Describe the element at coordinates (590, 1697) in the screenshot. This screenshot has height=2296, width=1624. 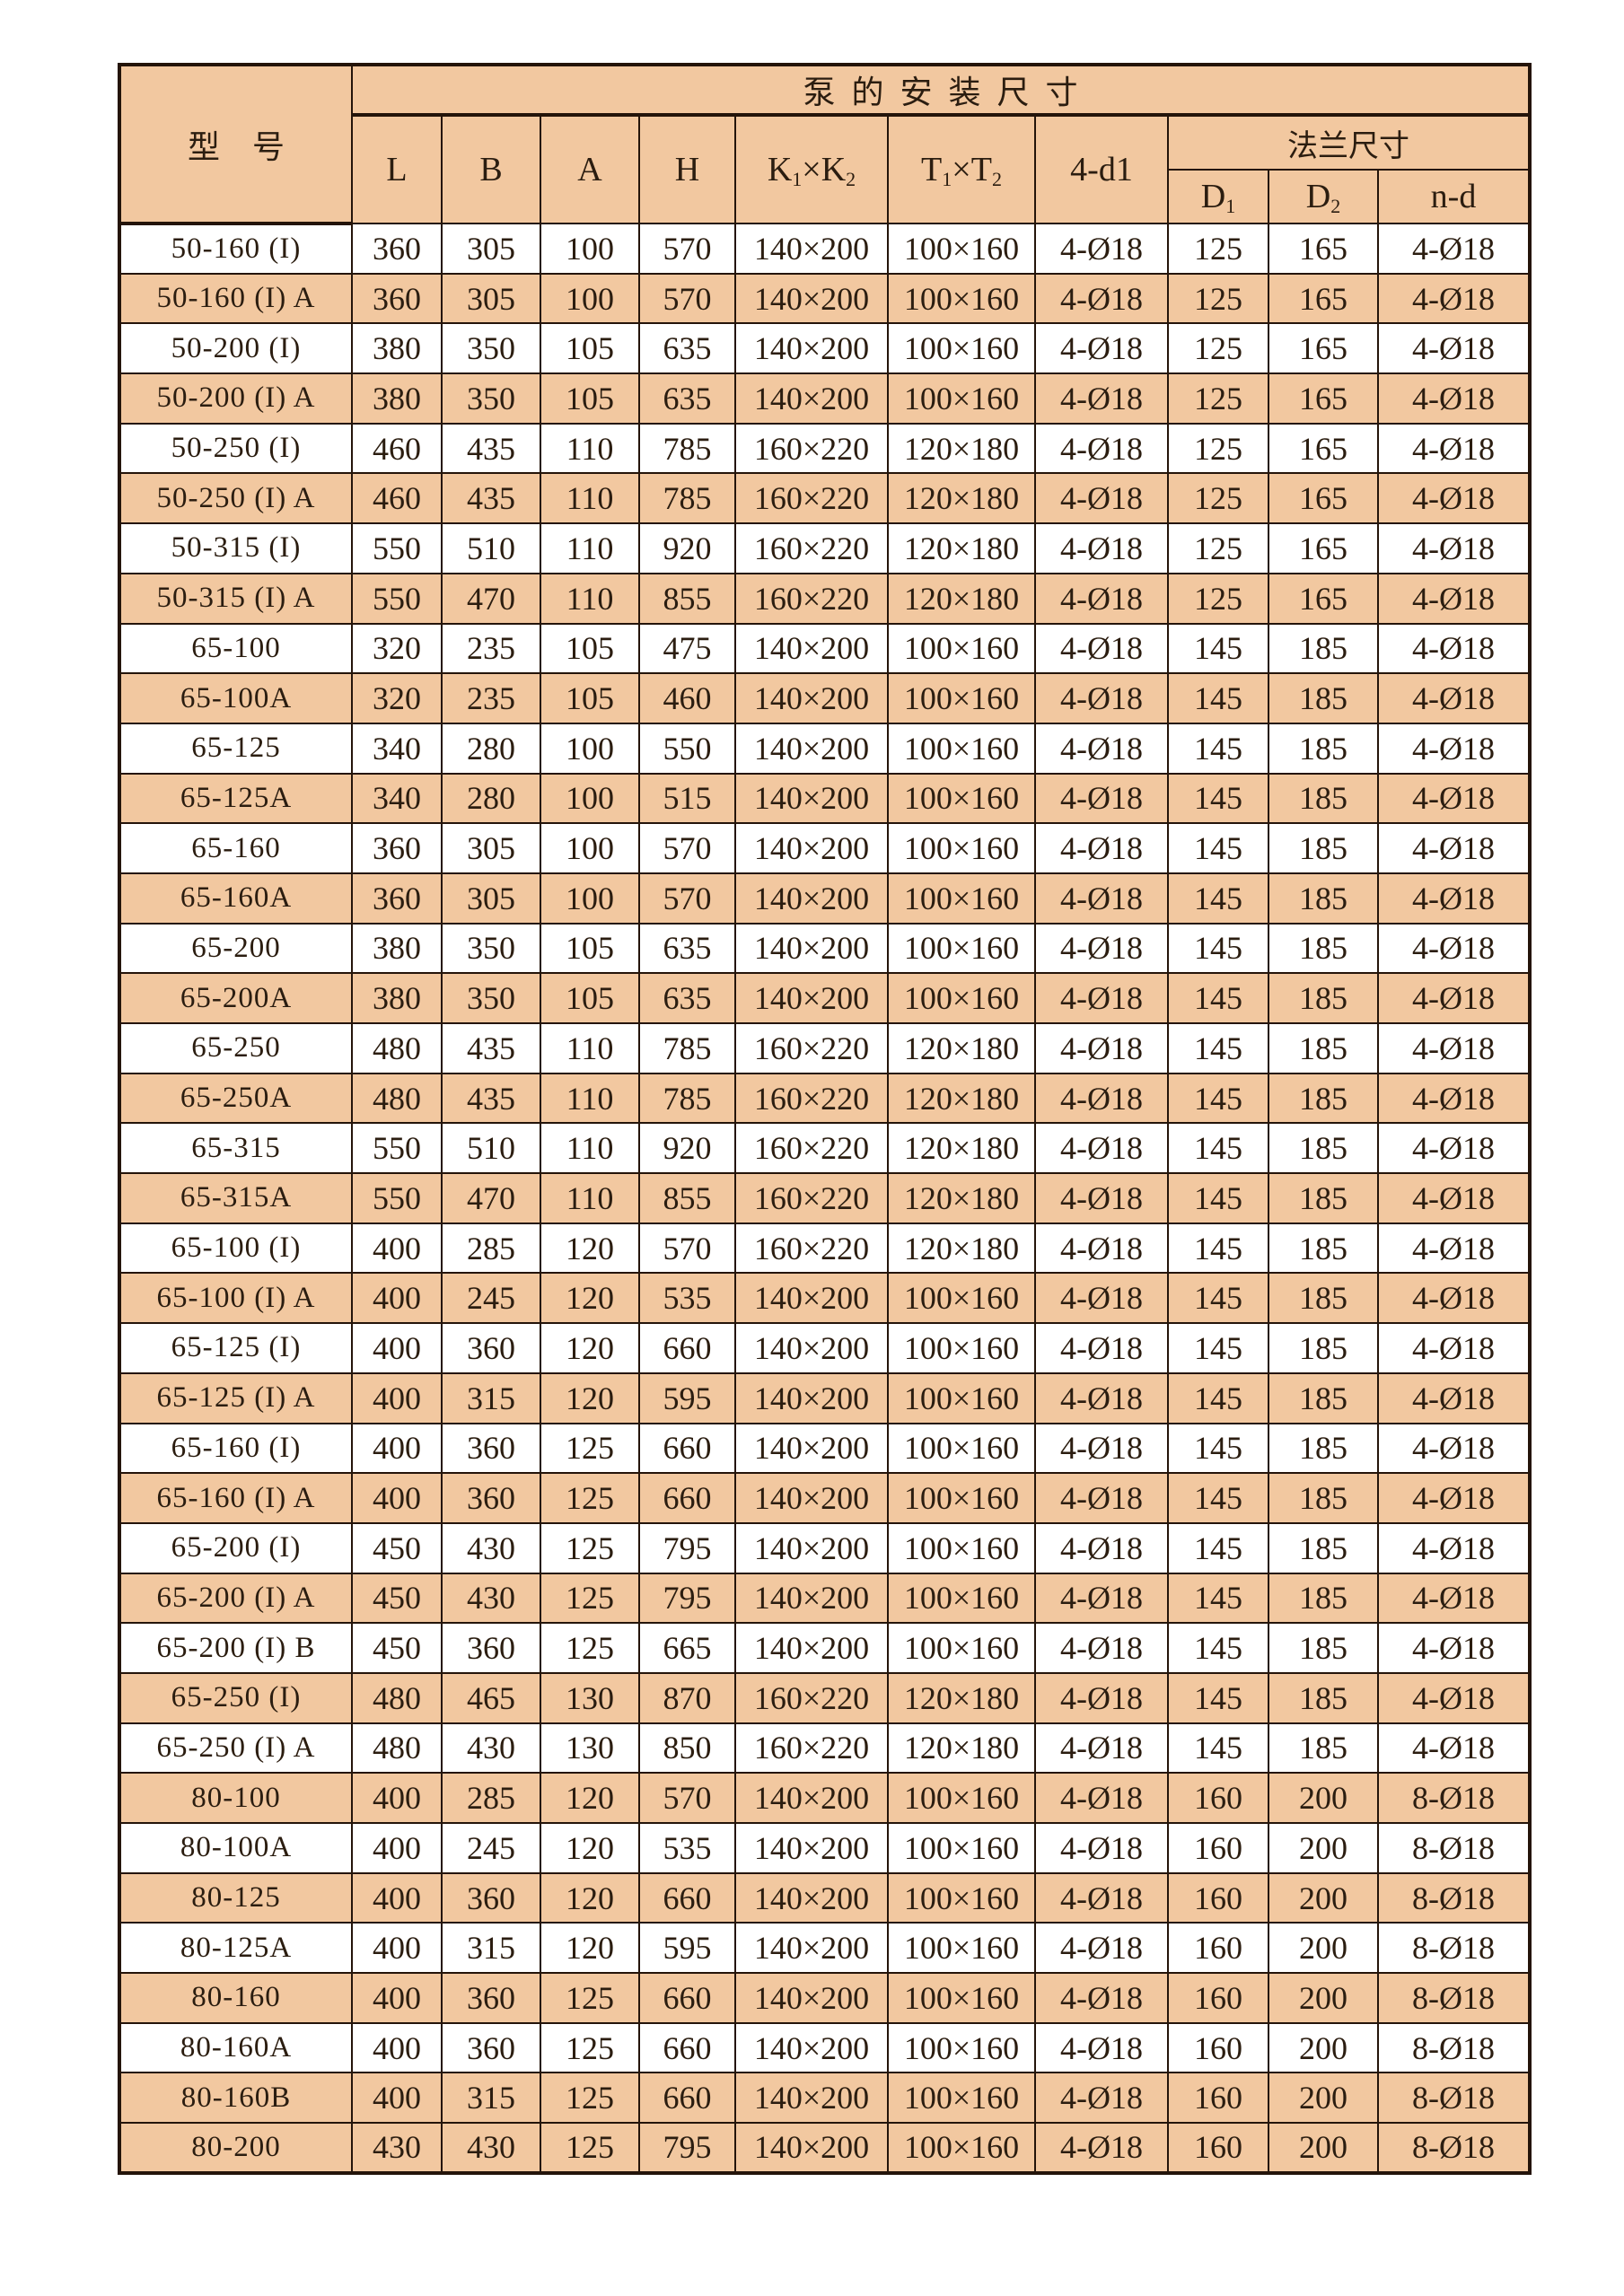
I see `cell-a: 130` at that location.